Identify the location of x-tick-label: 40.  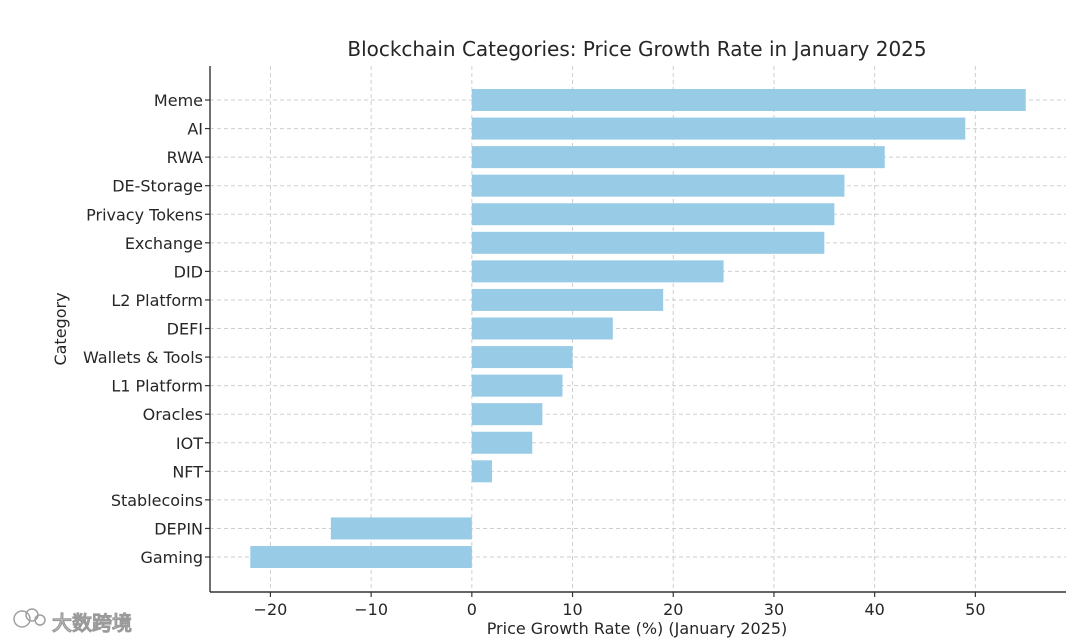
(874, 609).